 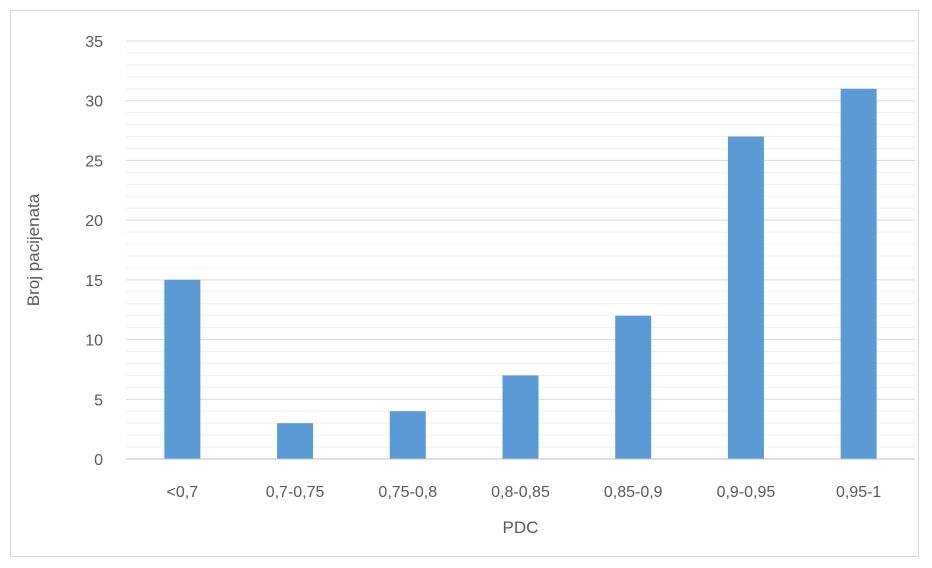 What do you see at coordinates (295, 492) in the screenshot?
I see `x-tick-label: 0,7-0,75` at bounding box center [295, 492].